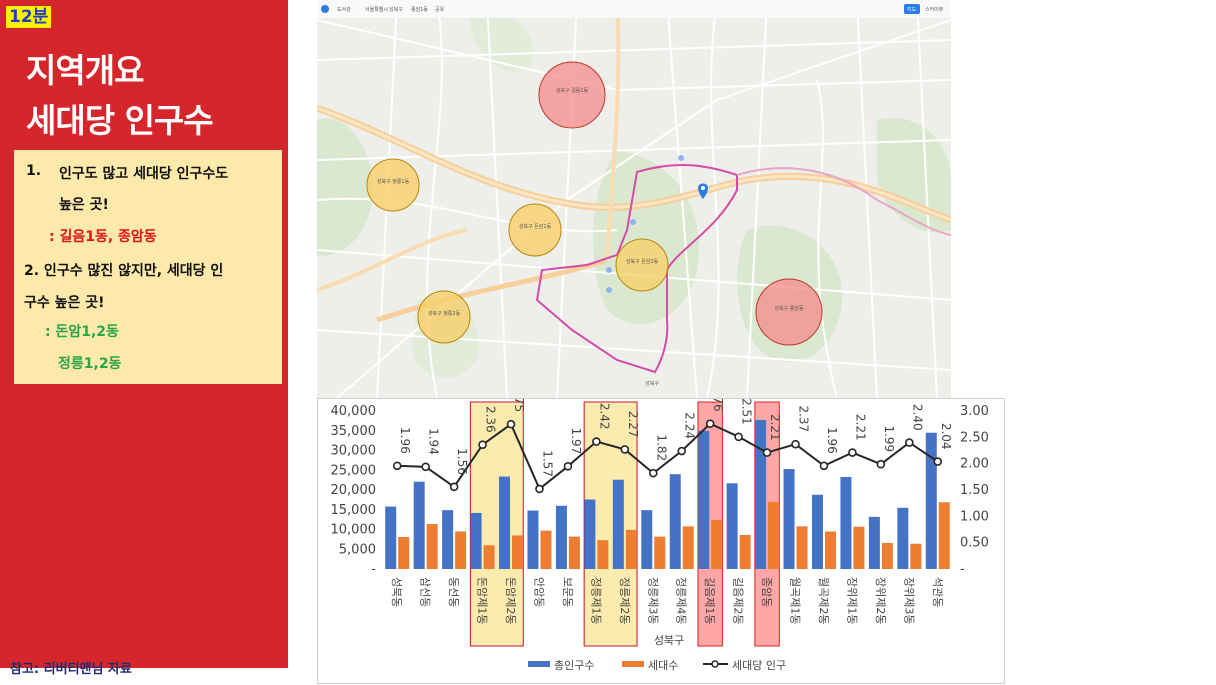 Image resolution: width=1216 pixels, height=685 pixels. I want to click on ratio-data-label: 1.99, so click(889, 438).